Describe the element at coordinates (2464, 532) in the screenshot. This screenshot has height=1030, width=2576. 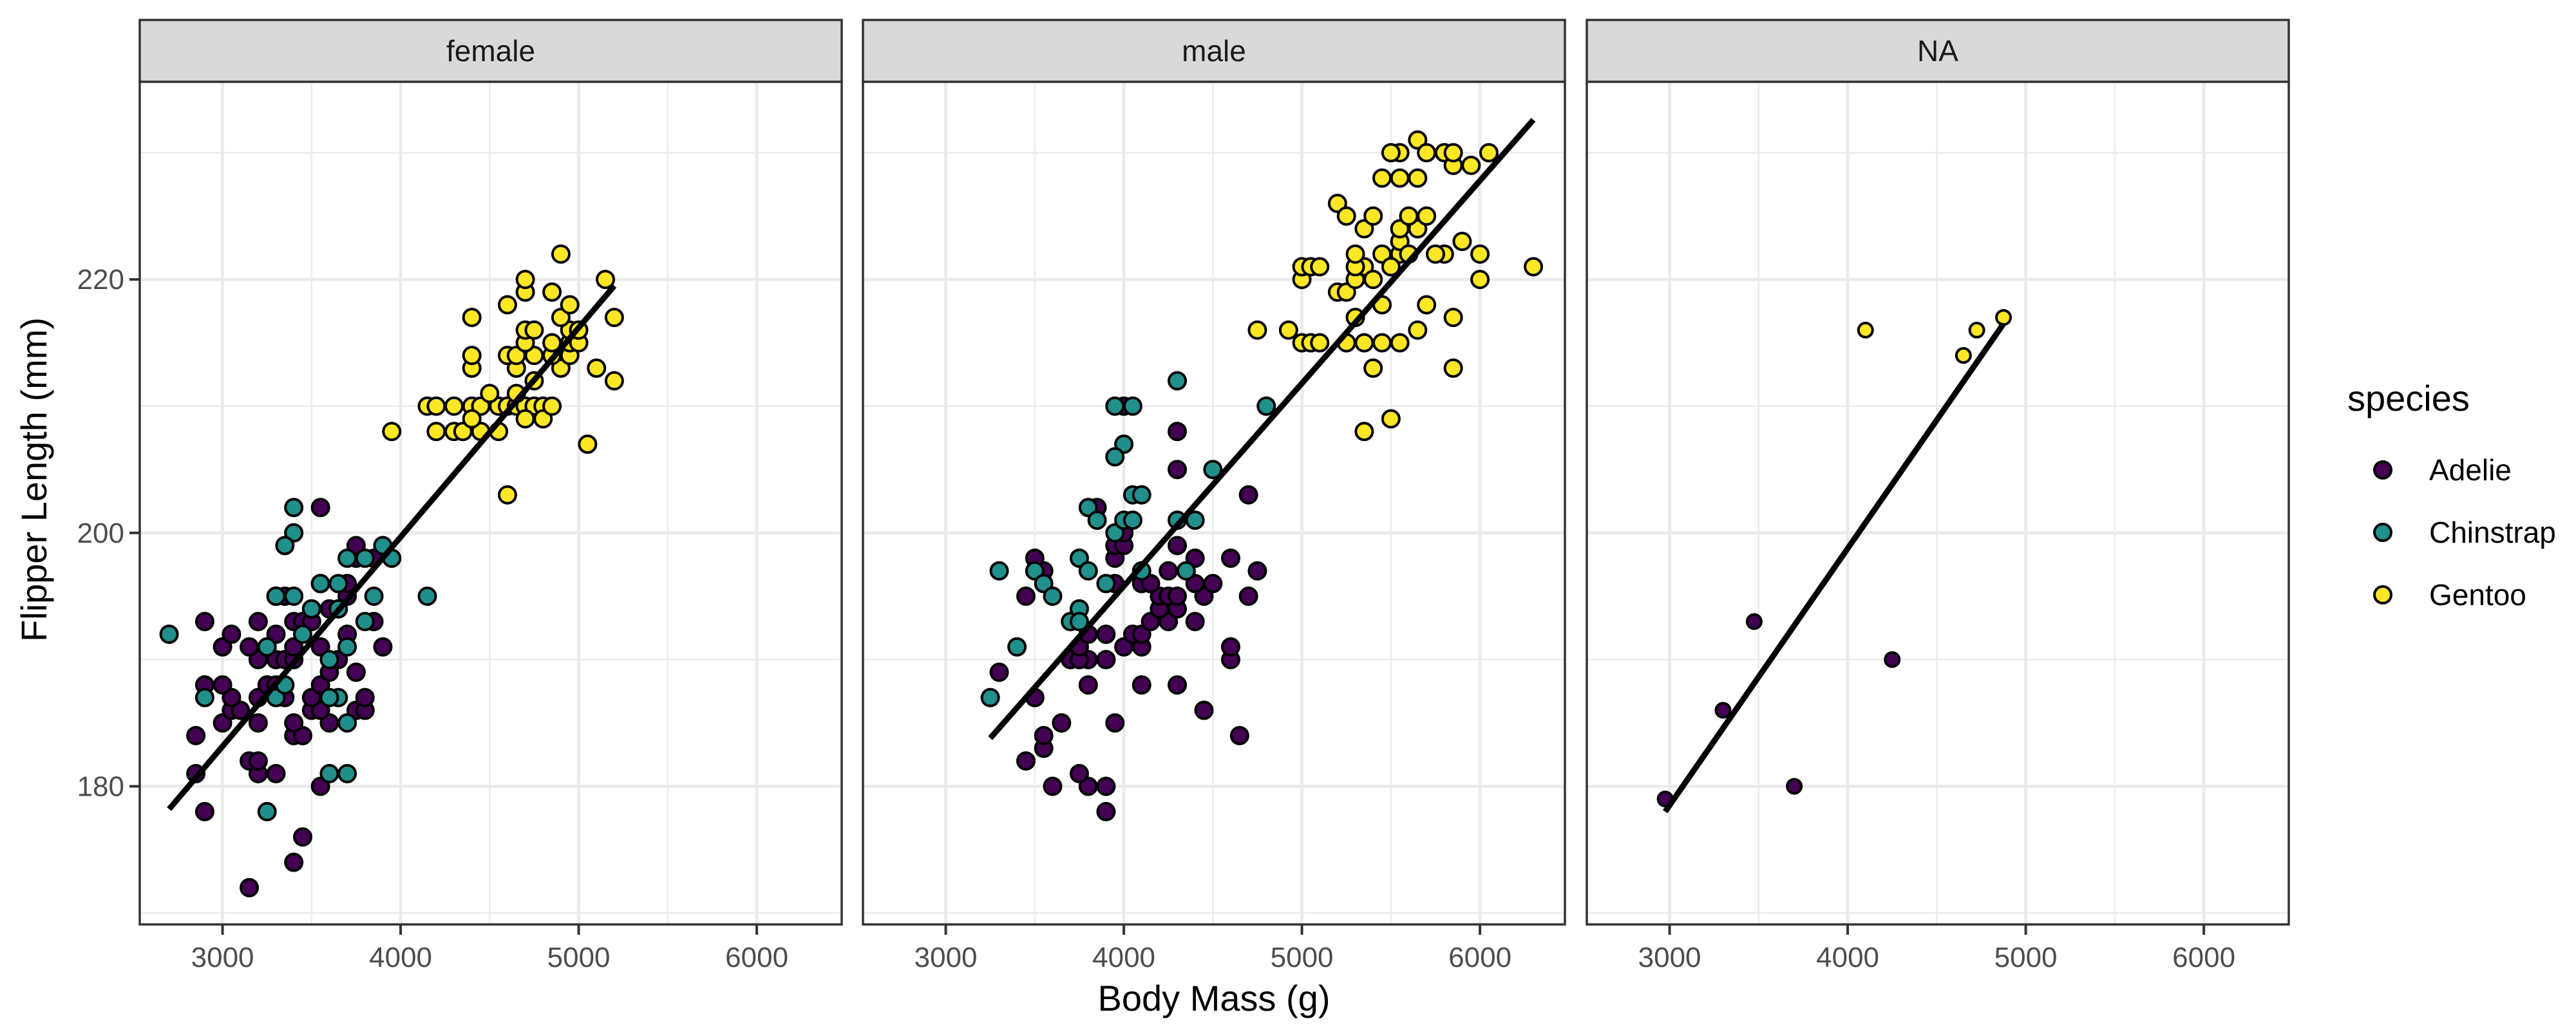
I see `legend-item-chinstrap: Chinstrap` at that location.